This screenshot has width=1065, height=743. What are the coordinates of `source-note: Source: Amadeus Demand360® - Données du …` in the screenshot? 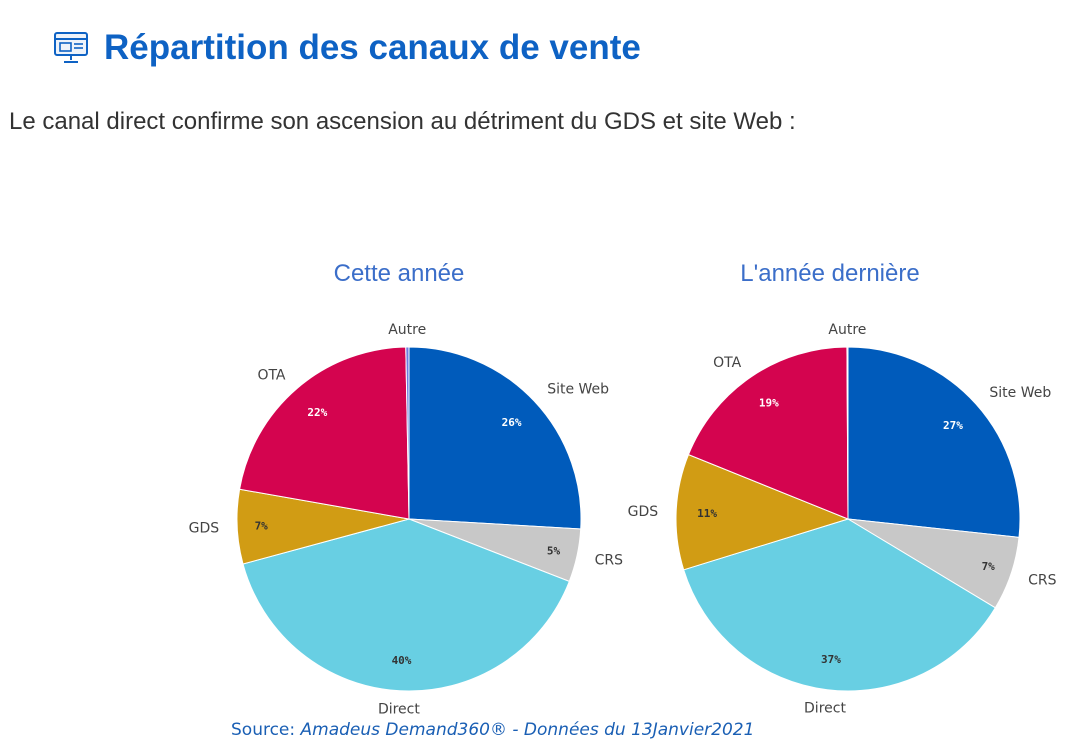 It's located at (492, 730).